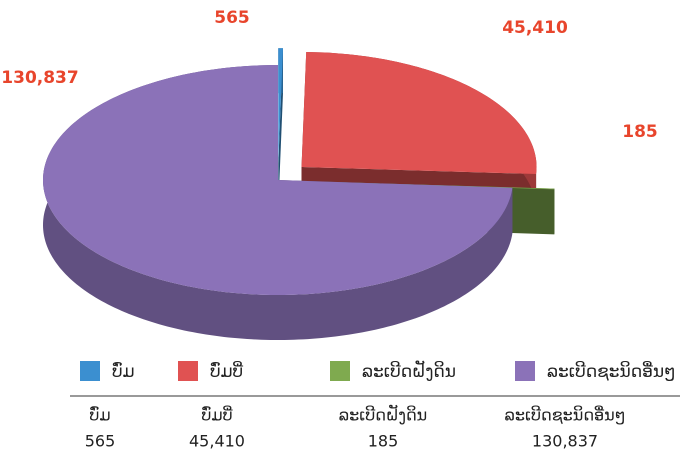 The image size is (699, 465). Describe the element at coordinates (232, 18) in the screenshot. I see `data-label: 565` at that location.